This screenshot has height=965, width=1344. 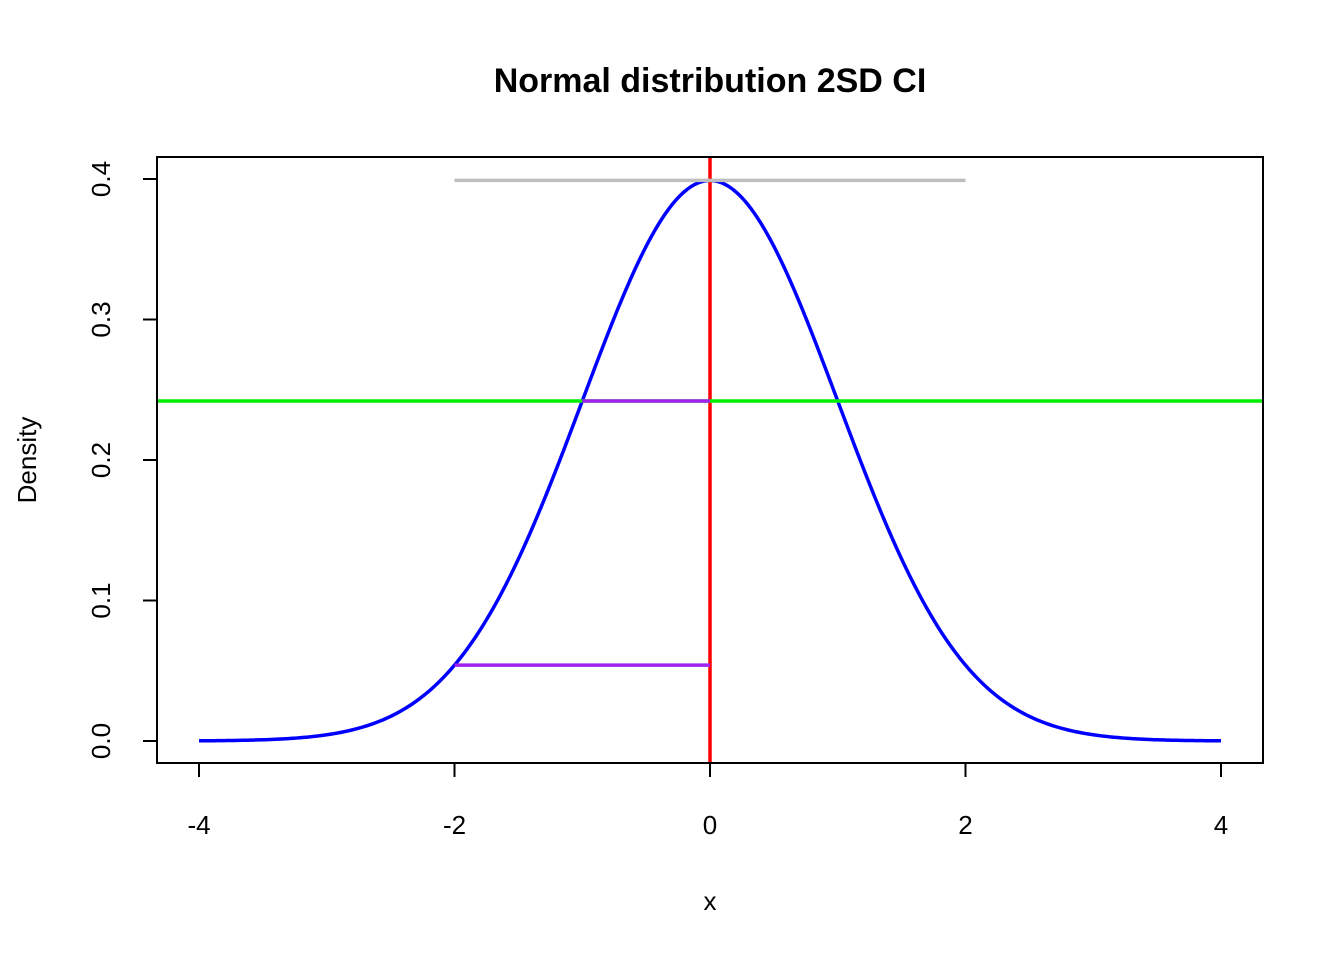 I want to click on y-tick-label: 0.0, so click(x=101, y=741).